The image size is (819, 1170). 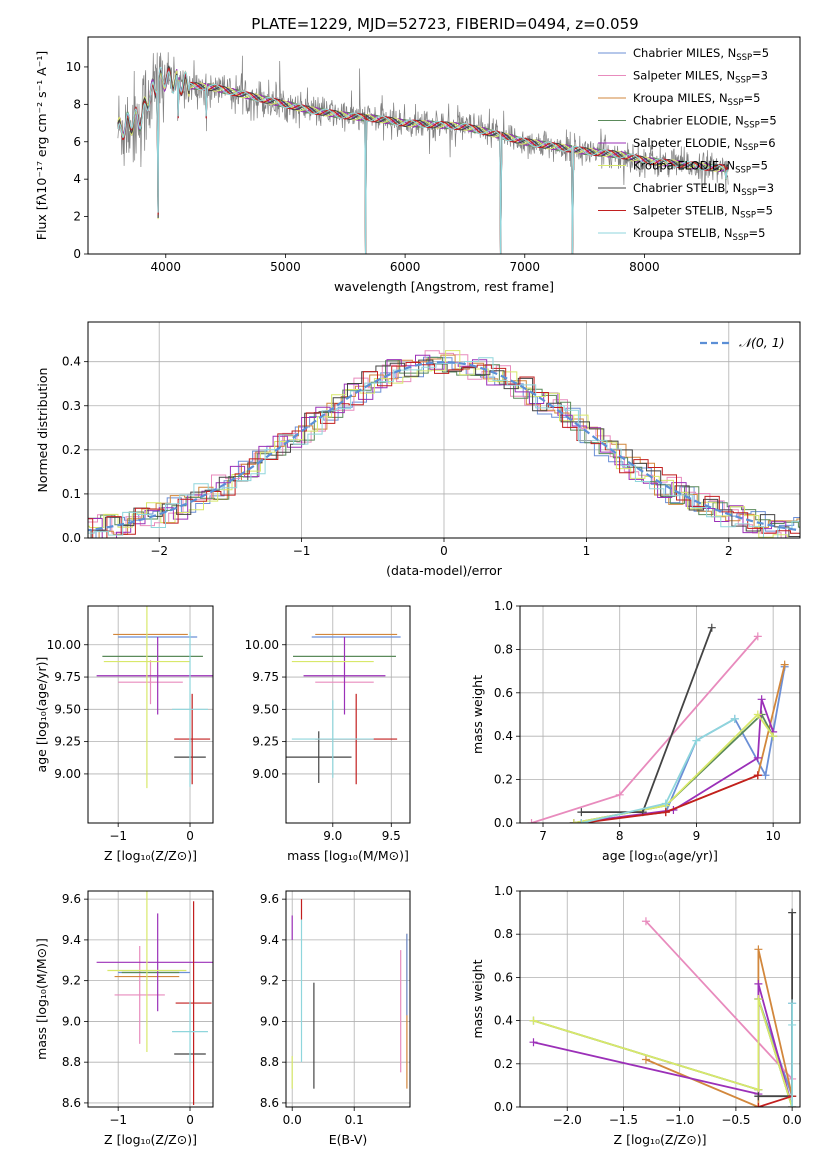 I want to click on y-tick-label: 8.8, so click(x=269, y=1062).